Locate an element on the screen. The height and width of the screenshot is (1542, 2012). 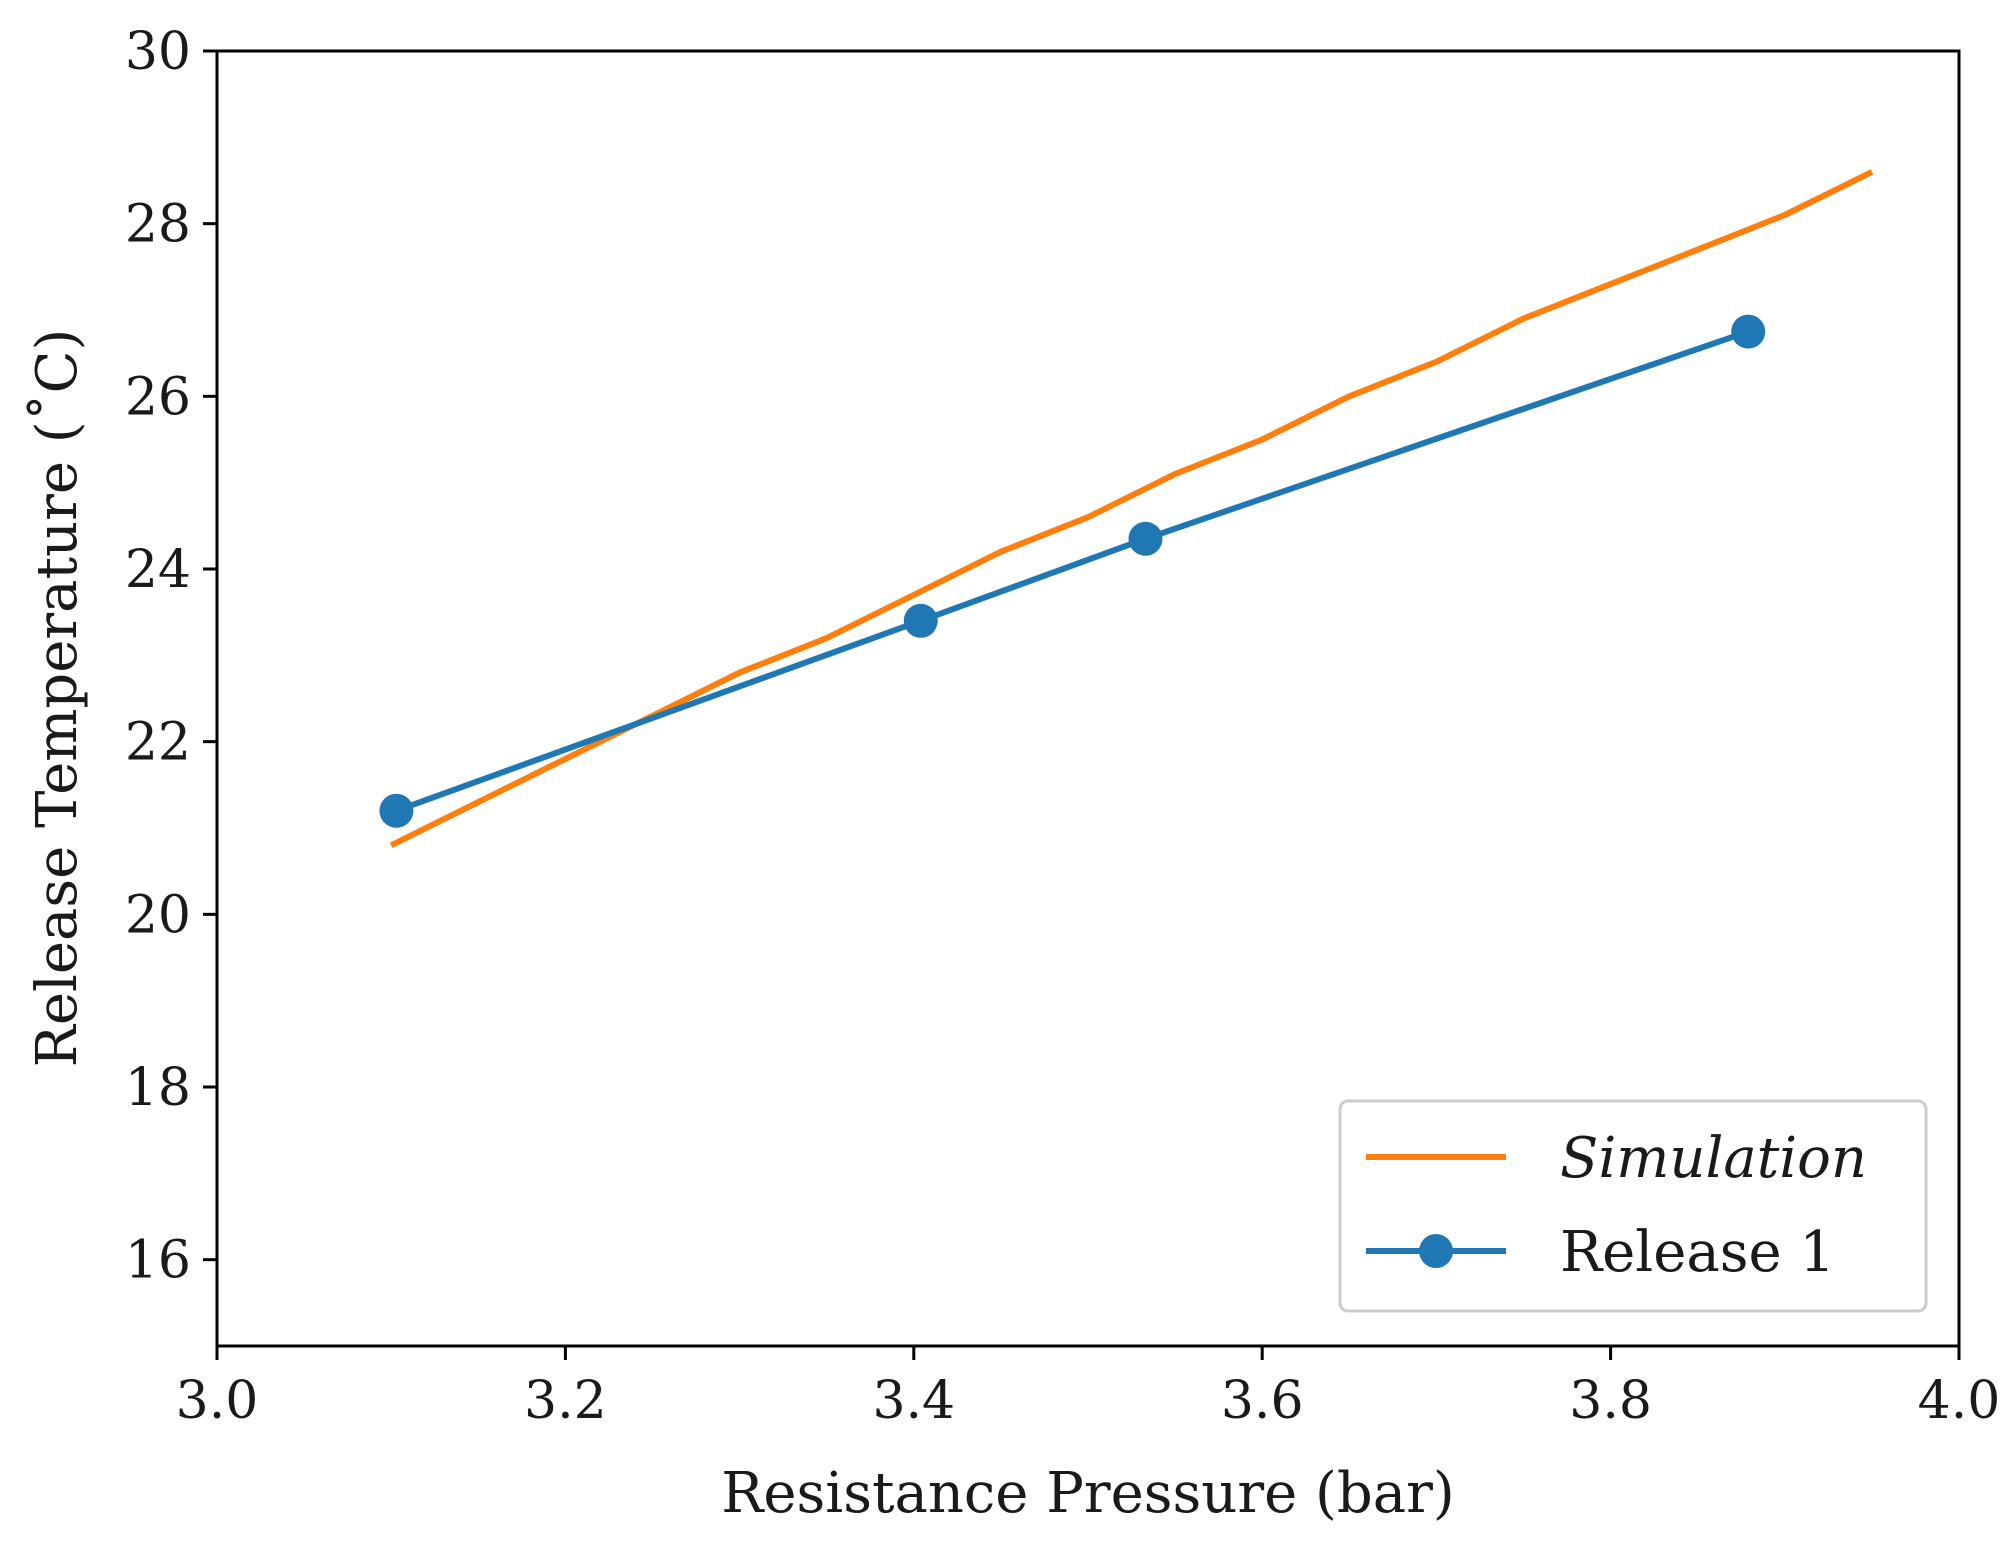
y-tick-label: 24 is located at coordinates (158, 570).